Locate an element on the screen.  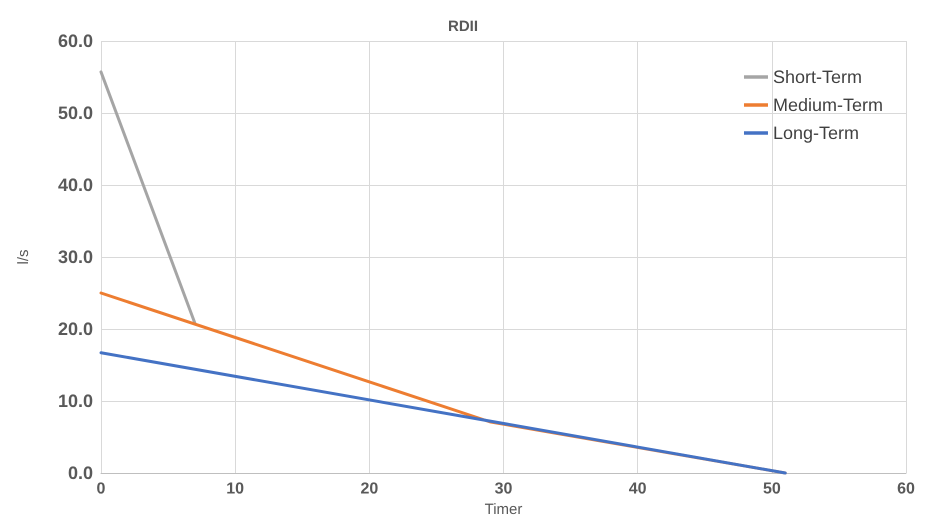
y-tick-label: 50.0 is located at coordinates (75, 113).